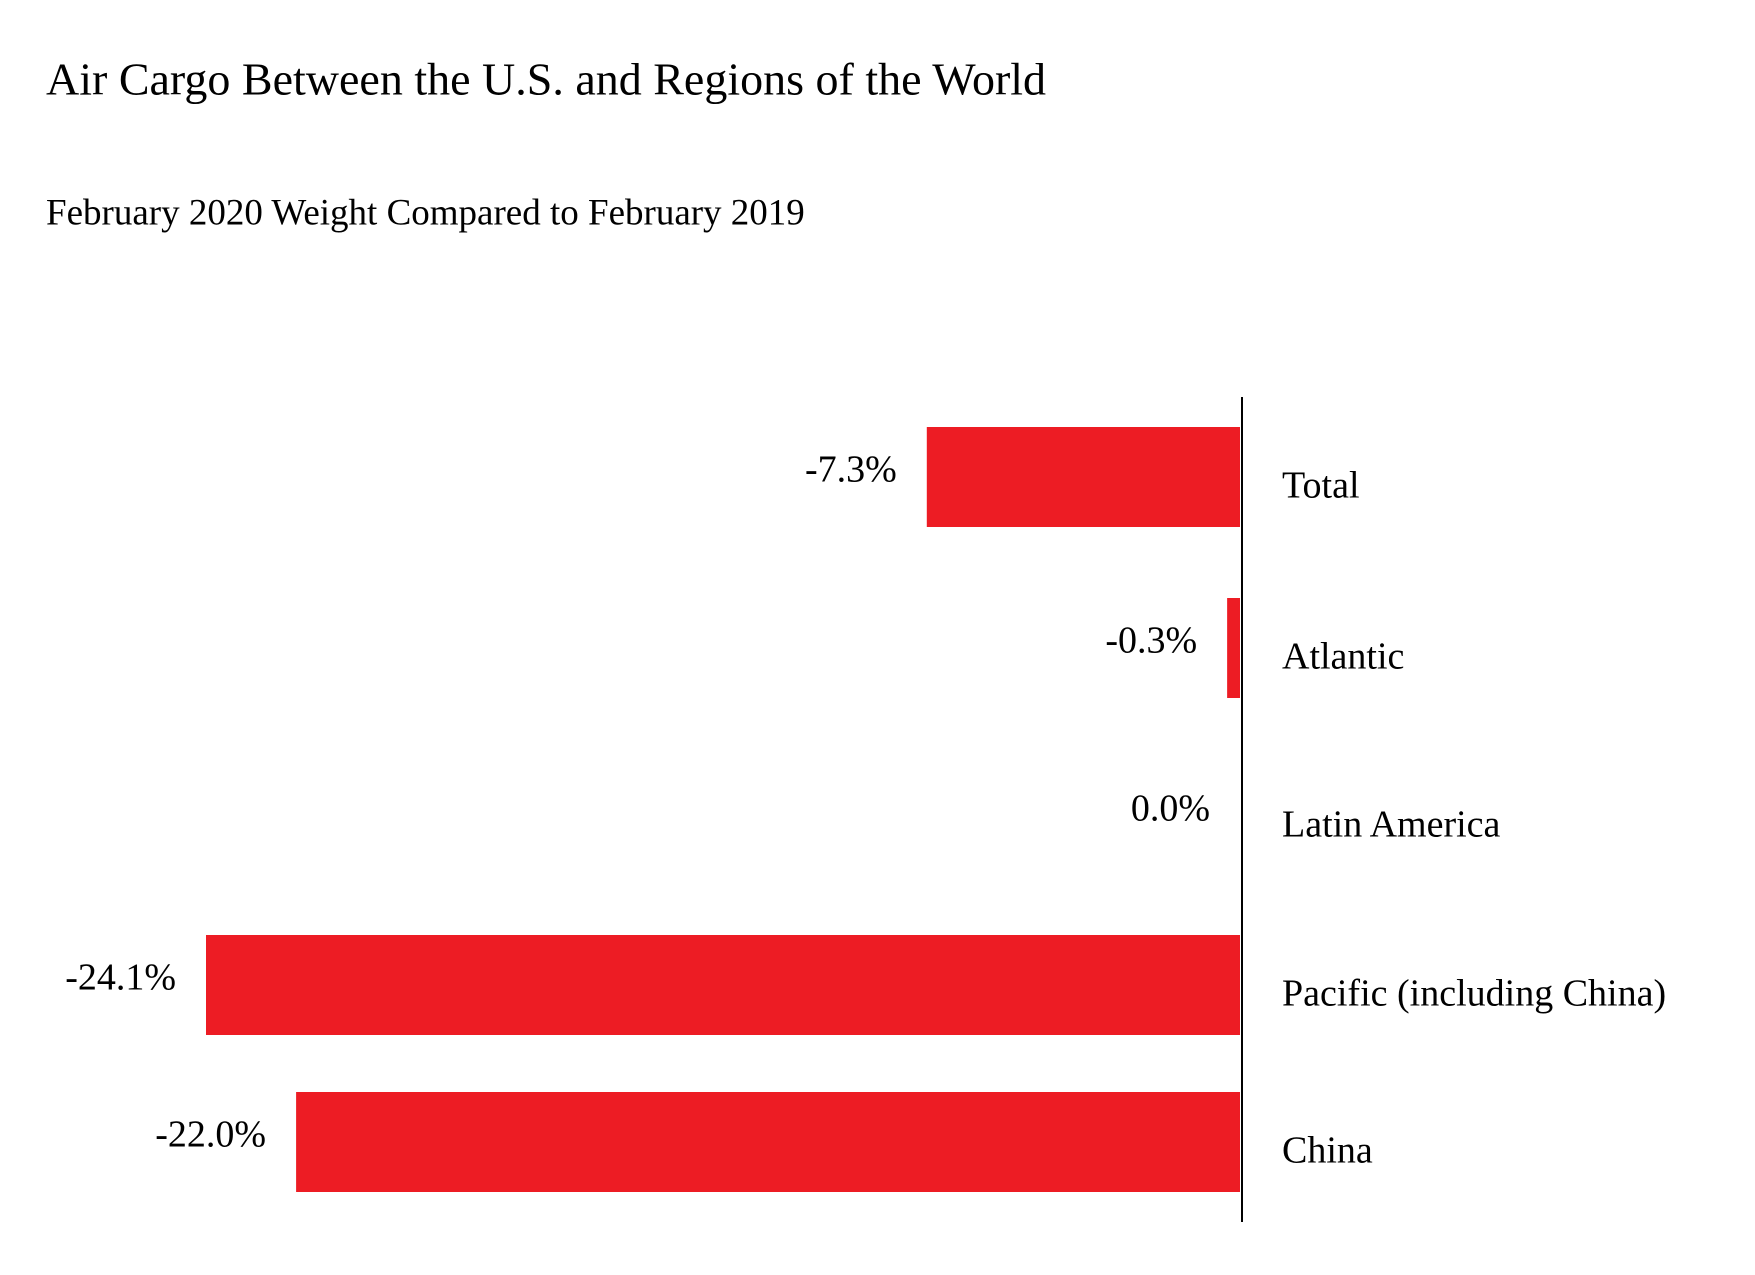 The height and width of the screenshot is (1275, 1755). I want to click on value-label: -7.3%, so click(851, 470).